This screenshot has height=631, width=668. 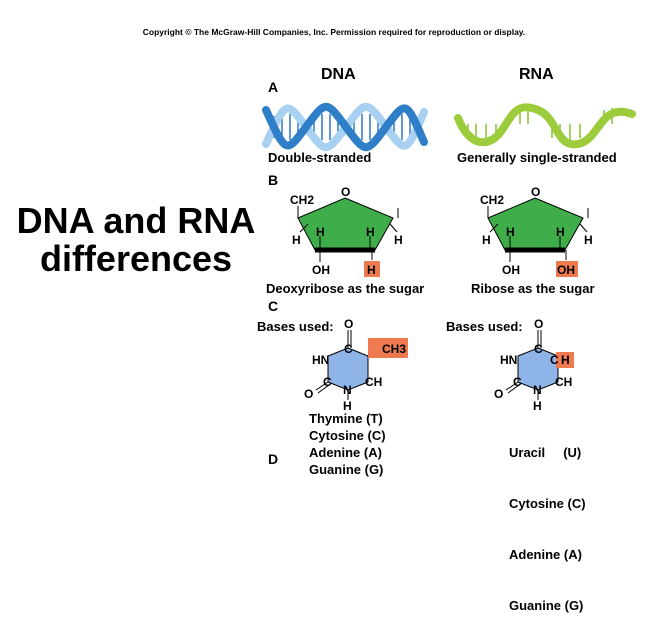 I want to click on uracil-hn: HN, so click(x=508, y=360).